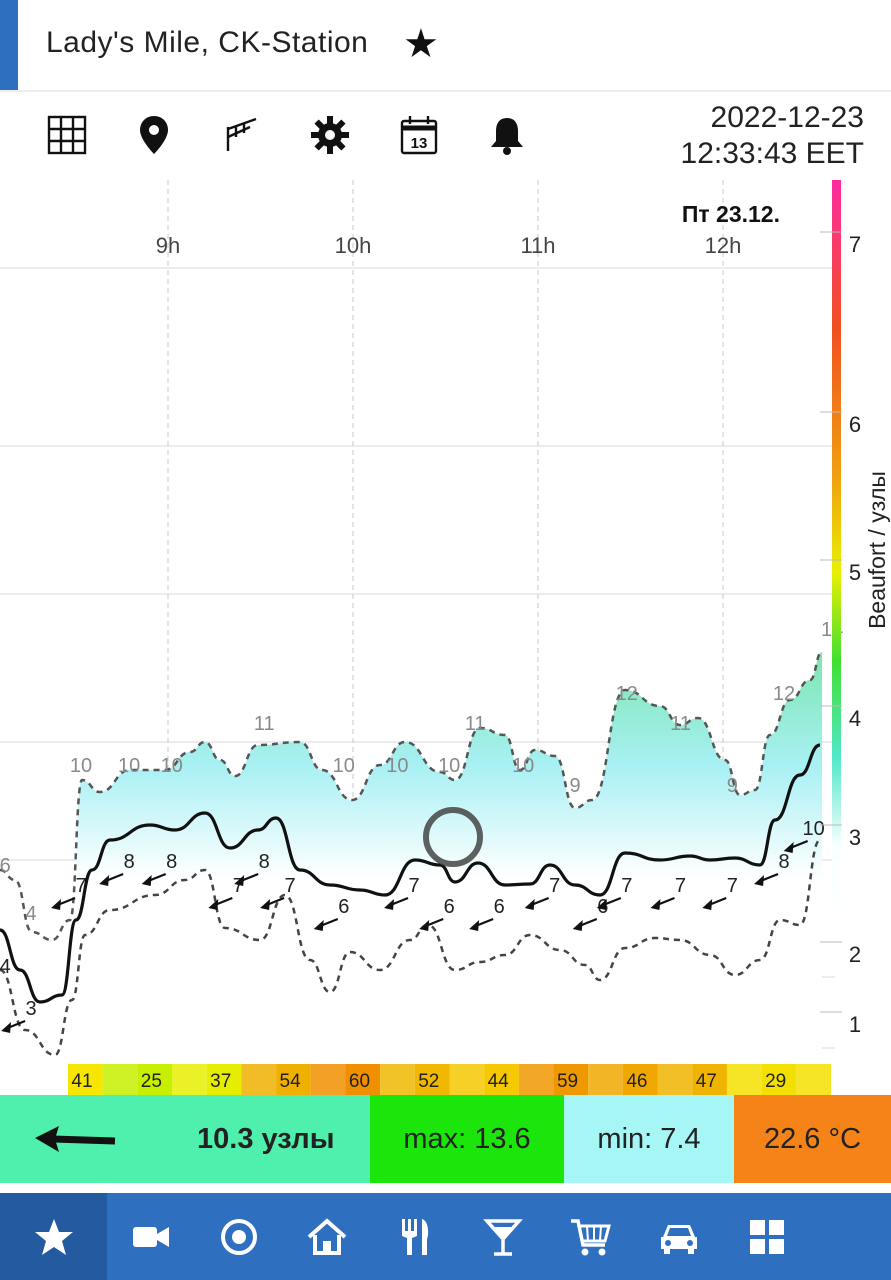 This screenshot has width=891, height=1280. What do you see at coordinates (449, 245) in the screenshot?
I see `hour-labels: 9h 10h 11h 12h` at bounding box center [449, 245].